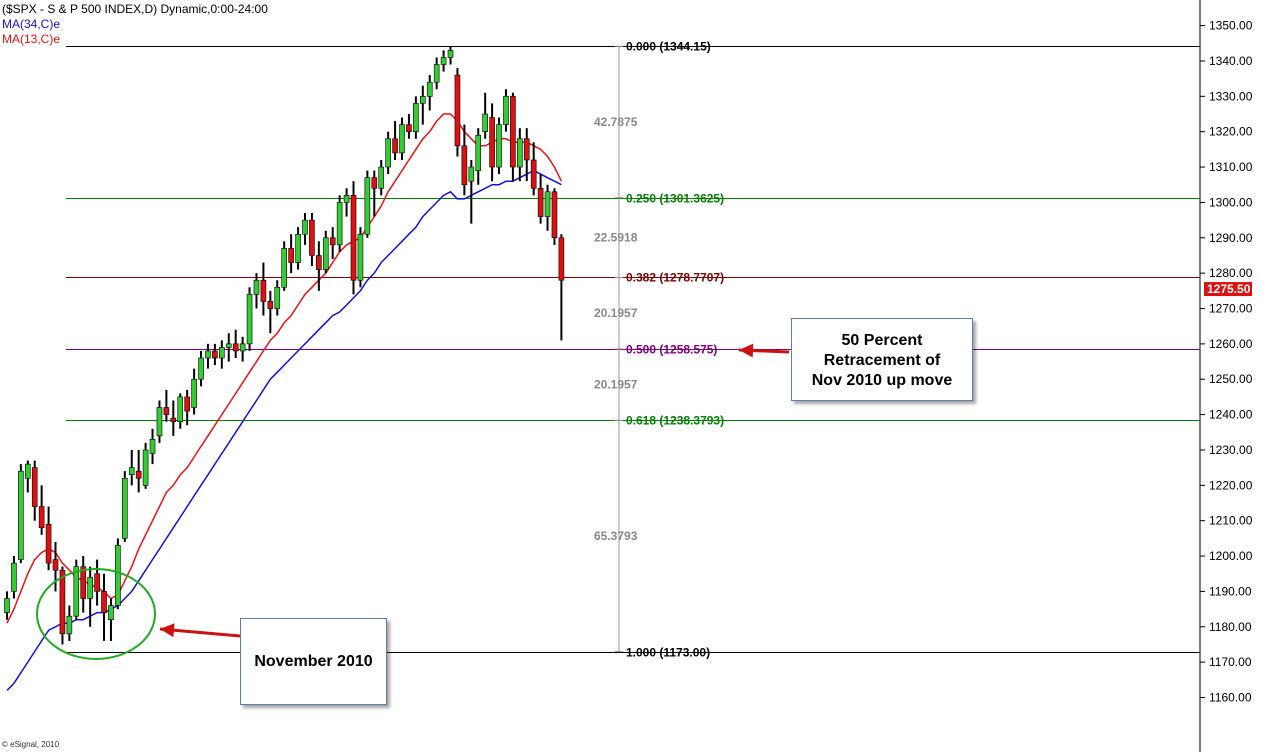 The image size is (1263, 752). I want to click on y-tick-label: 1330.00, so click(1231, 96).